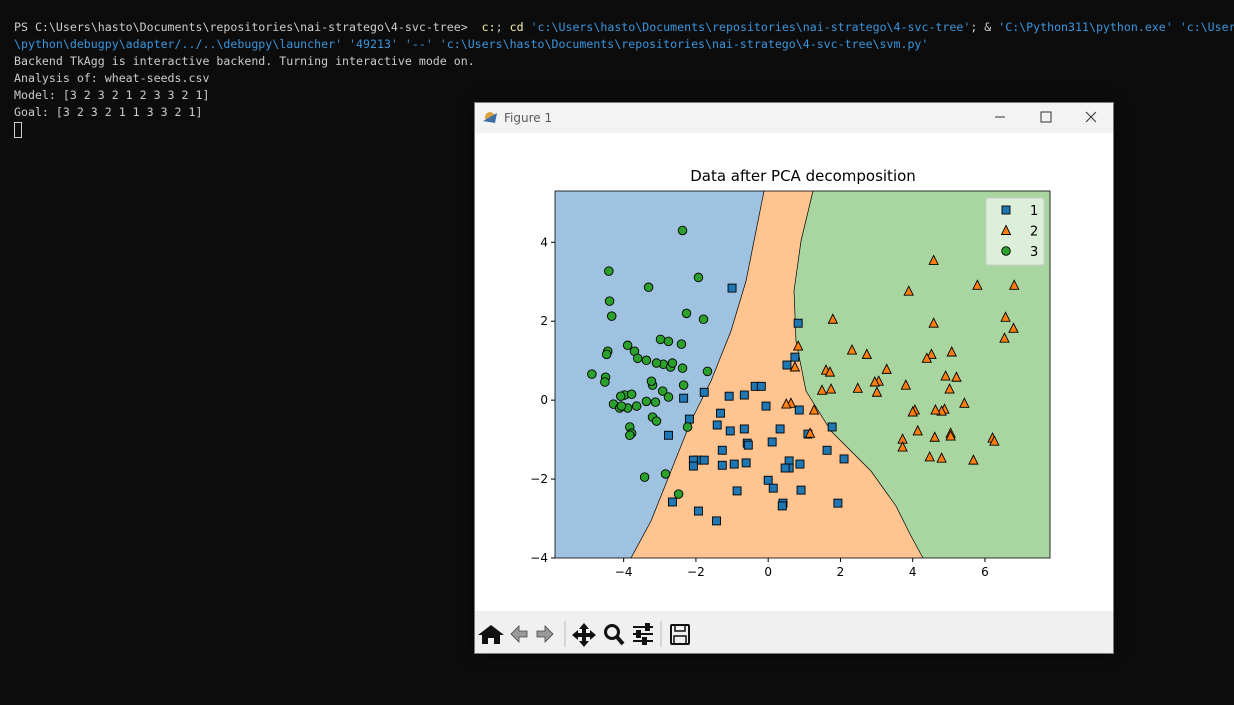  What do you see at coordinates (108, 112) in the screenshot?
I see `terminal-text: Goal: [3 2 3 2 1 1 3 3 2 1]` at bounding box center [108, 112].